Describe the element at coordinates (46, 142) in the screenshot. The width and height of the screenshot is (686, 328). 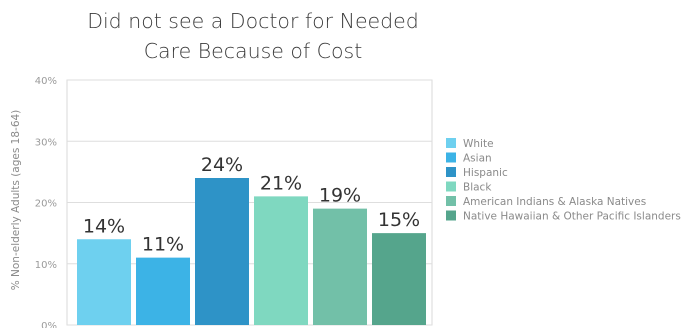
I see `y-tick-label: 30%` at that location.